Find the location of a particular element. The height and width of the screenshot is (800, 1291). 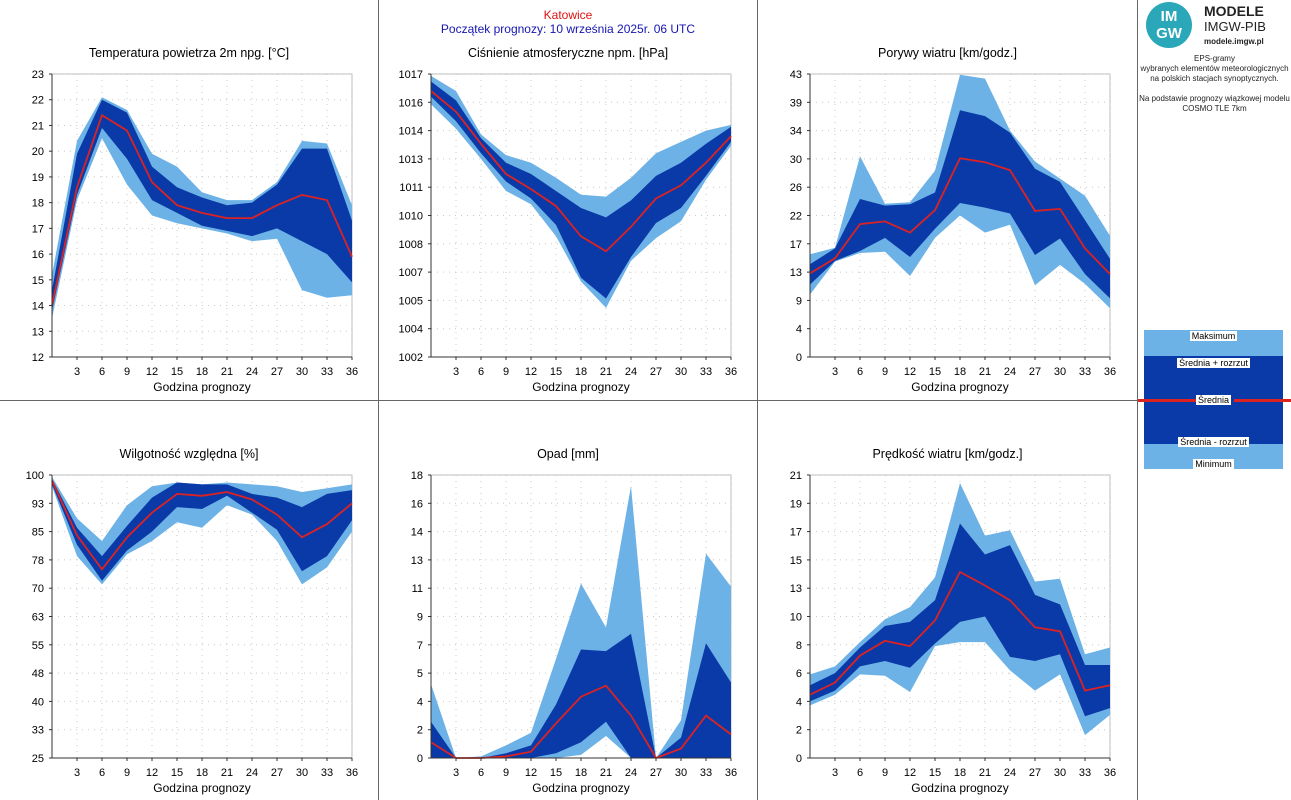

logo-url: modele.imgw.pl is located at coordinates (1234, 41).